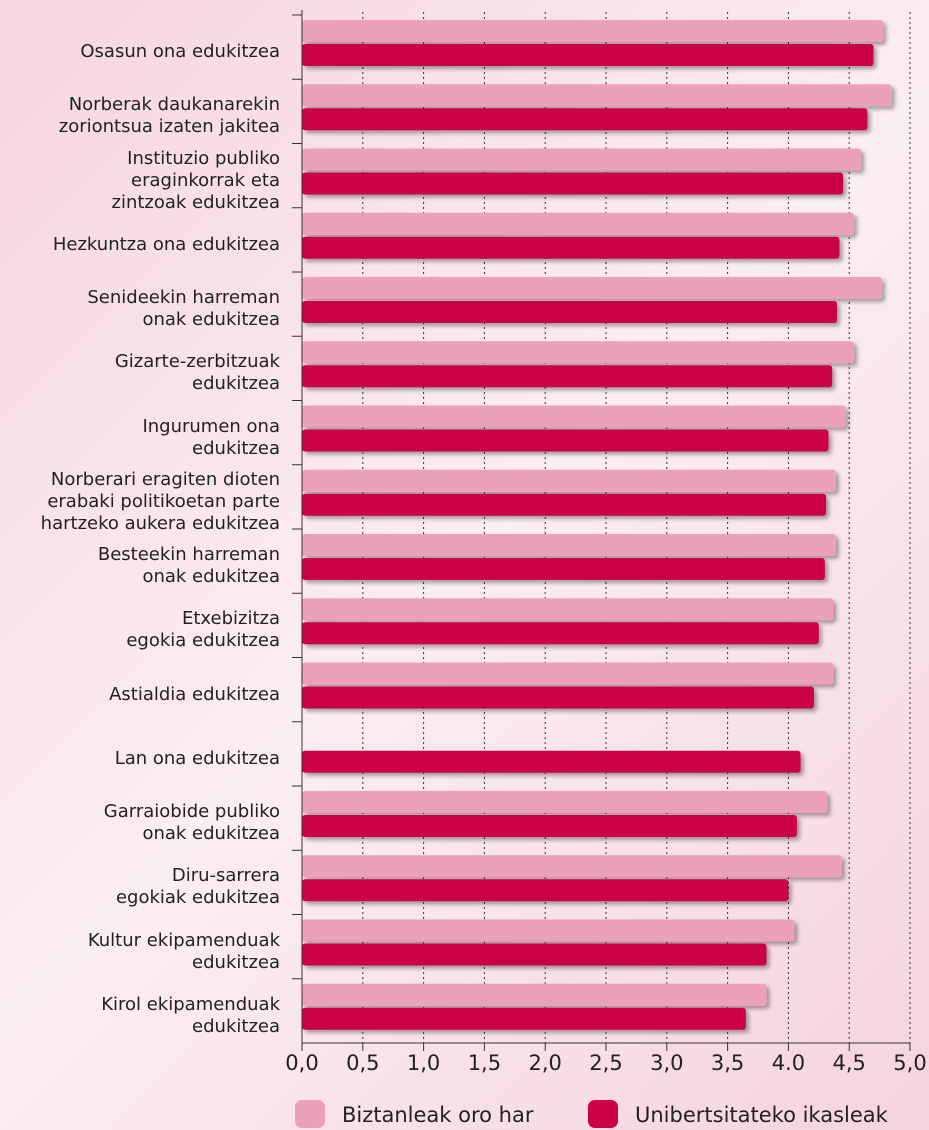 This screenshot has width=929, height=1130. Describe the element at coordinates (197, 887) in the screenshot. I see `y-tick-label: Diru-sarrera egokiak edukitzea` at that location.